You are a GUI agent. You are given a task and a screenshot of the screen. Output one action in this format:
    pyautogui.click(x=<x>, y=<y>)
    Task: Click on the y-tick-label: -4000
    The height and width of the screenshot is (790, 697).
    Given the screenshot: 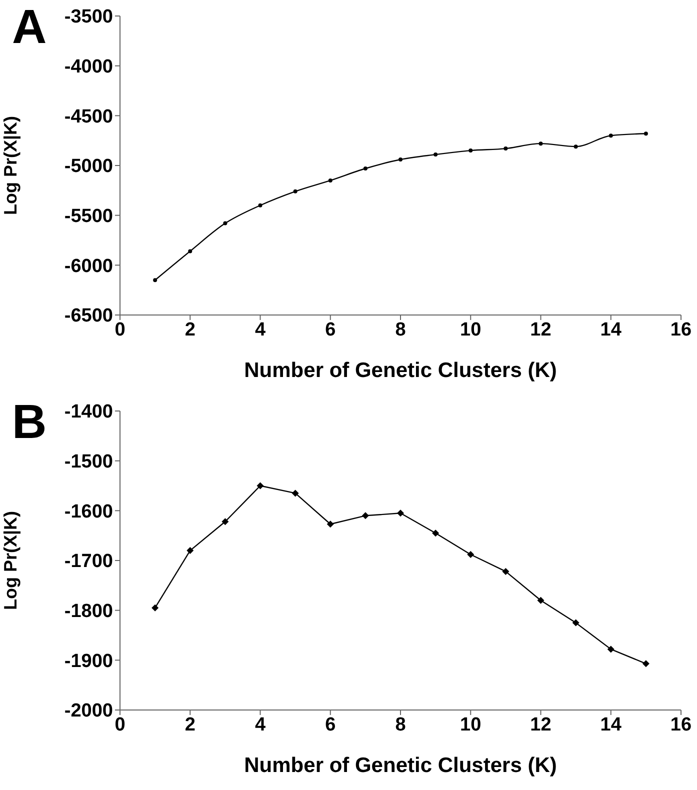 What is the action you would take?
    pyautogui.click(x=88, y=67)
    